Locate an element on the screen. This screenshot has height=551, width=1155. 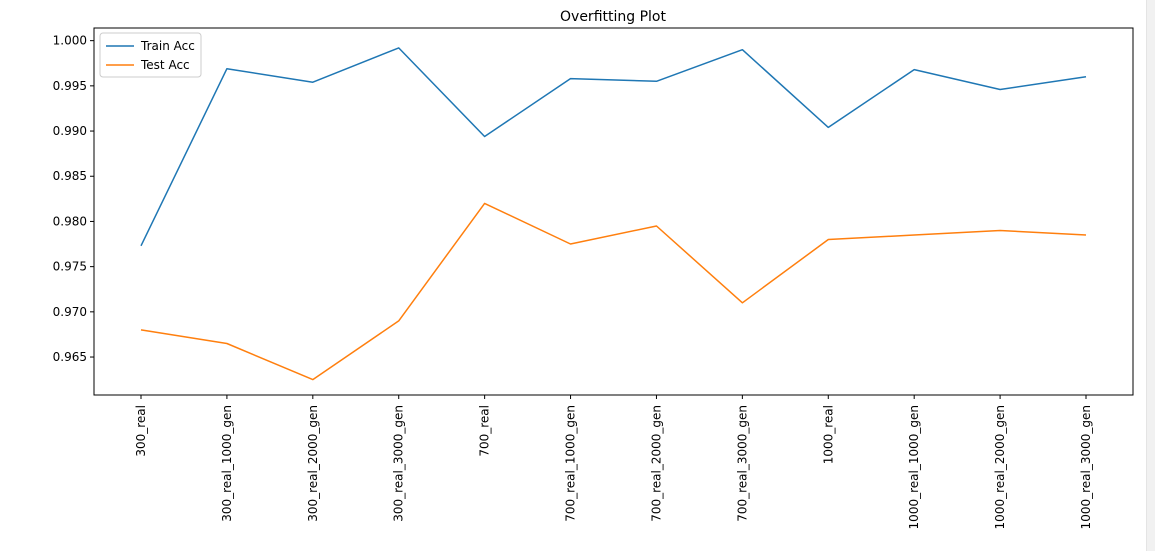
y-tick-label: 0.970 is located at coordinates (70, 312).